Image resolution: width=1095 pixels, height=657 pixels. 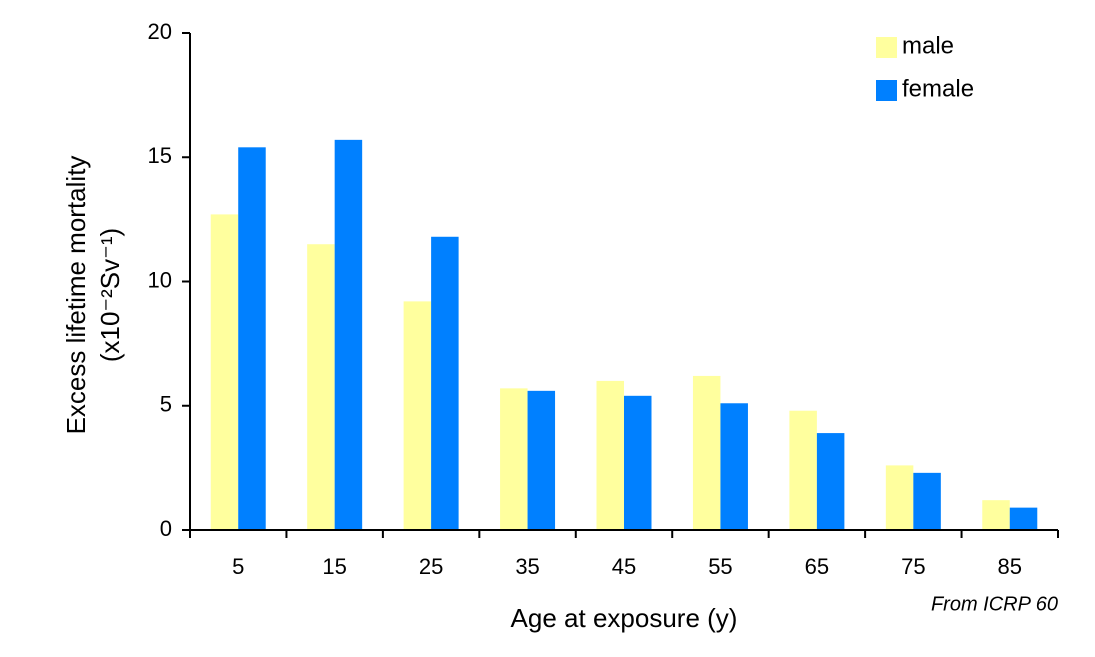 What do you see at coordinates (238, 566) in the screenshot?
I see `x-tick-label: 5` at bounding box center [238, 566].